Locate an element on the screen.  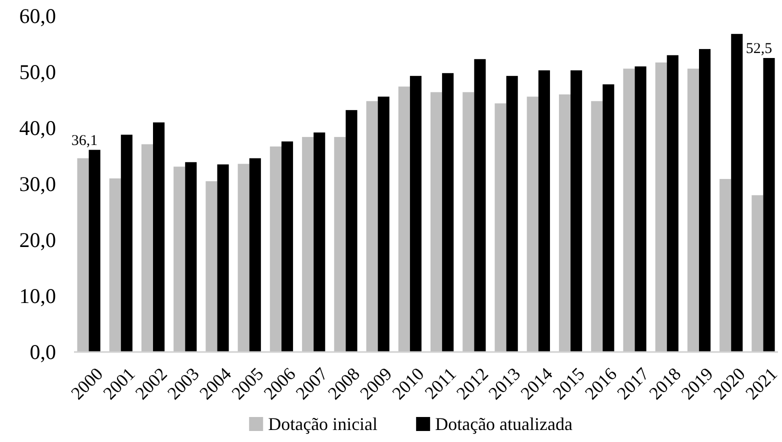
y-tick-label: 30,0 is located at coordinates (37, 184).